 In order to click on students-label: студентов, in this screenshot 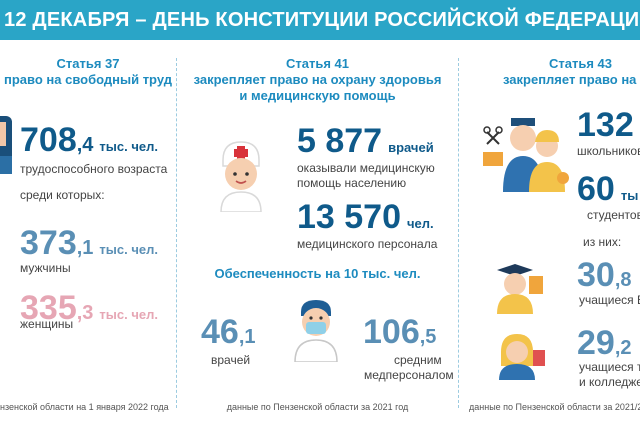, I will do `click(613, 215)`.